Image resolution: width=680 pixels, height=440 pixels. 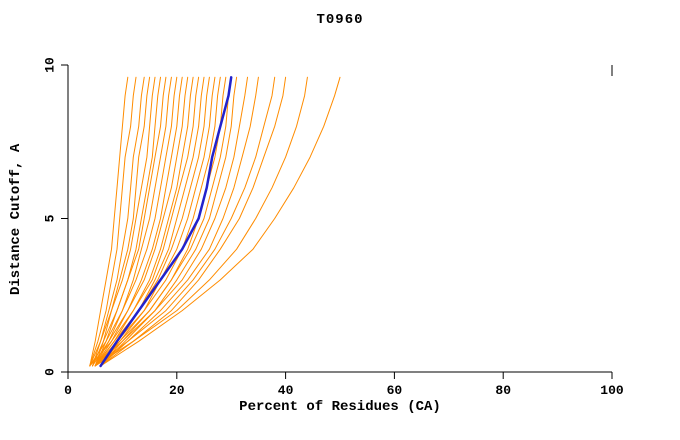 What do you see at coordinates (340, 20) in the screenshot?
I see `chart-title: T0960` at bounding box center [340, 20].